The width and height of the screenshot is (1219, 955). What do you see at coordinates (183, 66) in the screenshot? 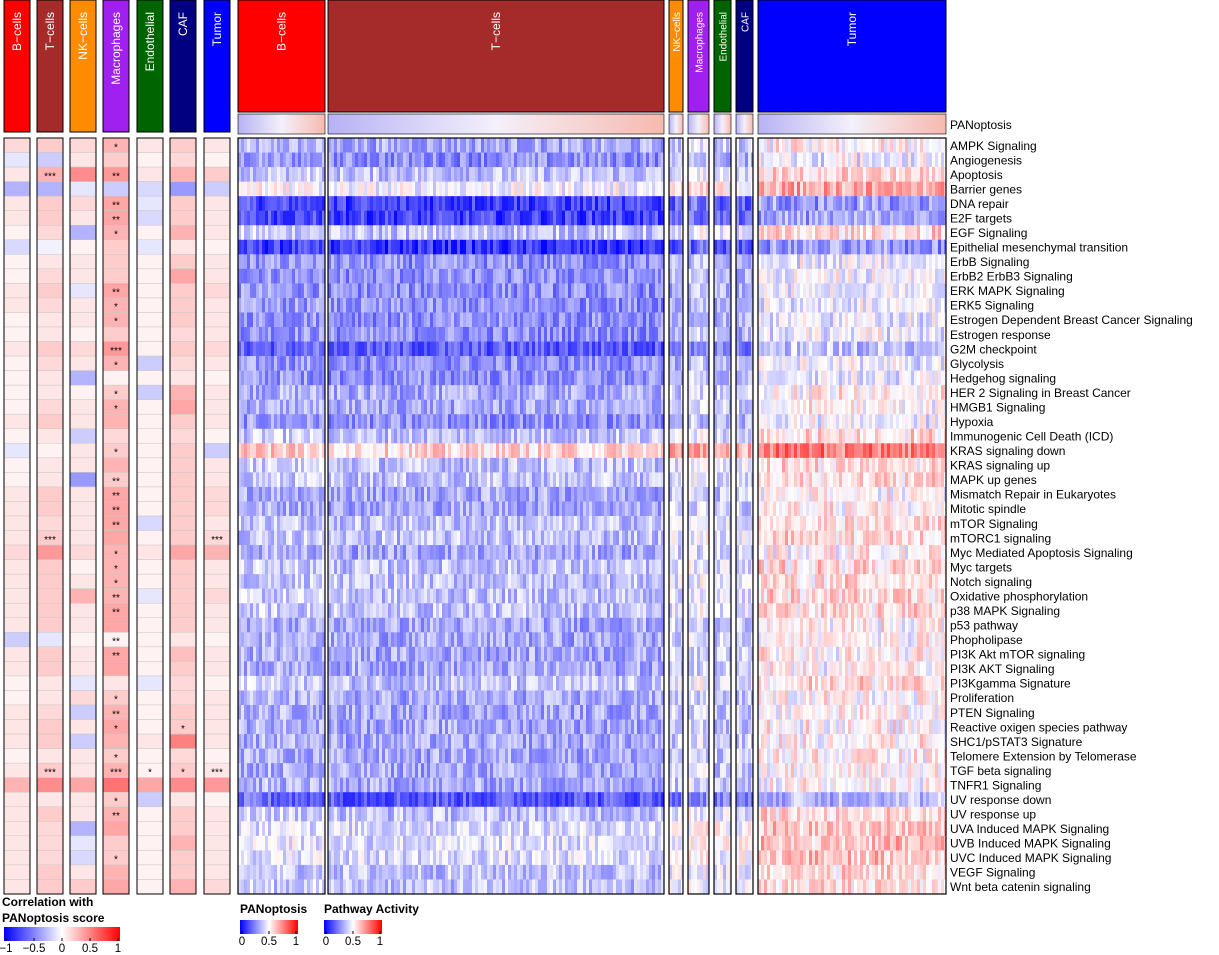
I see `correlation-header-caf: CAF` at bounding box center [183, 66].